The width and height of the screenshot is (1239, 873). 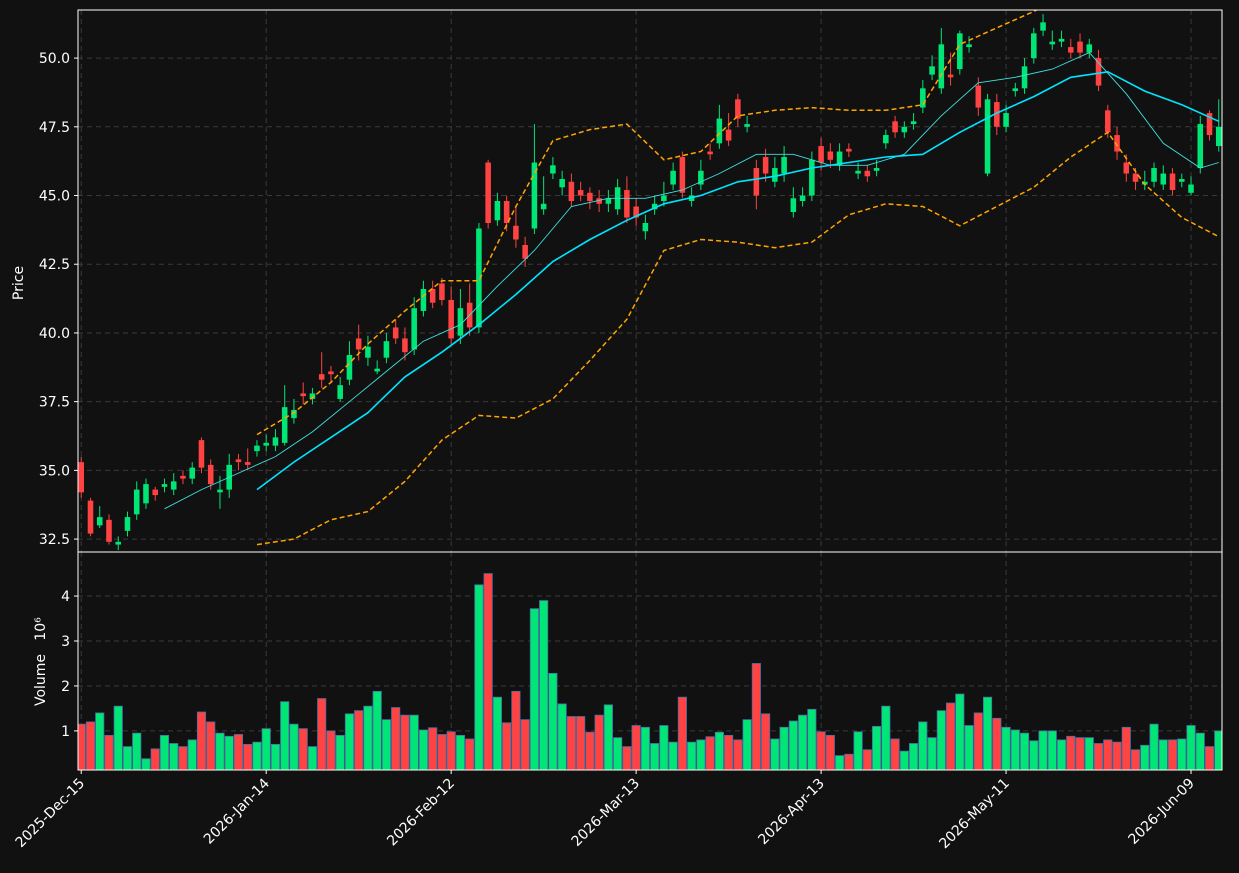 What do you see at coordinates (19, 283) in the screenshot?
I see `y-axis-label: Price` at bounding box center [19, 283].